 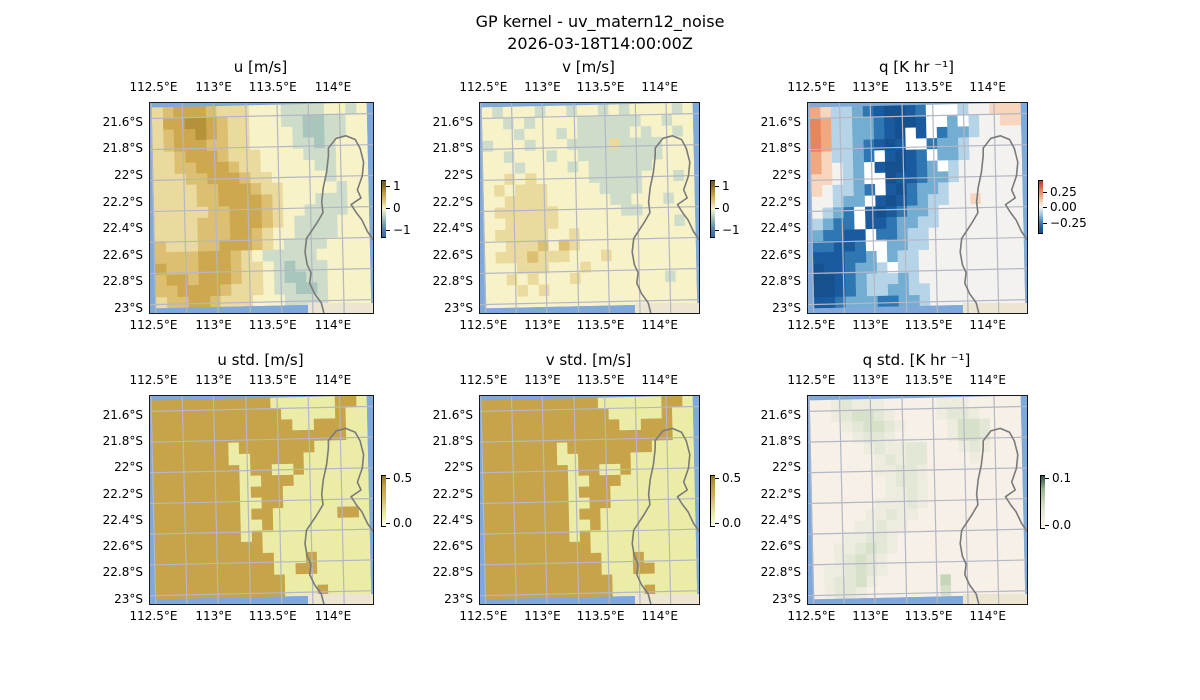 I want to click on panel-u-std-raster, so click(x=261, y=498).